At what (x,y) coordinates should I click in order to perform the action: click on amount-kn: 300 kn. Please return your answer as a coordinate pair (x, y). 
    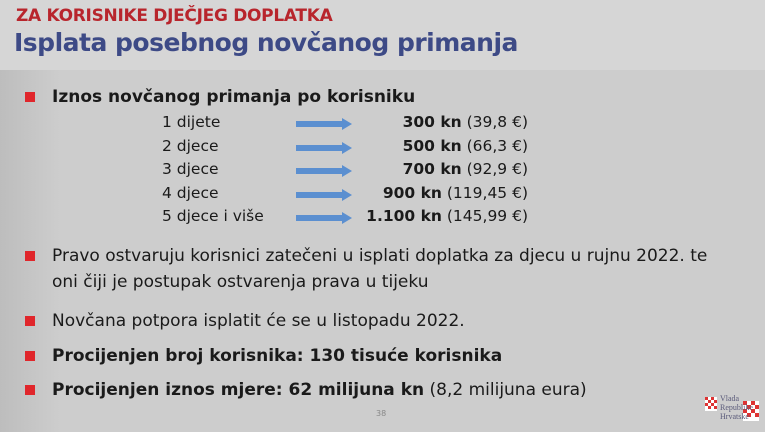
    Looking at the image, I should click on (432, 122).